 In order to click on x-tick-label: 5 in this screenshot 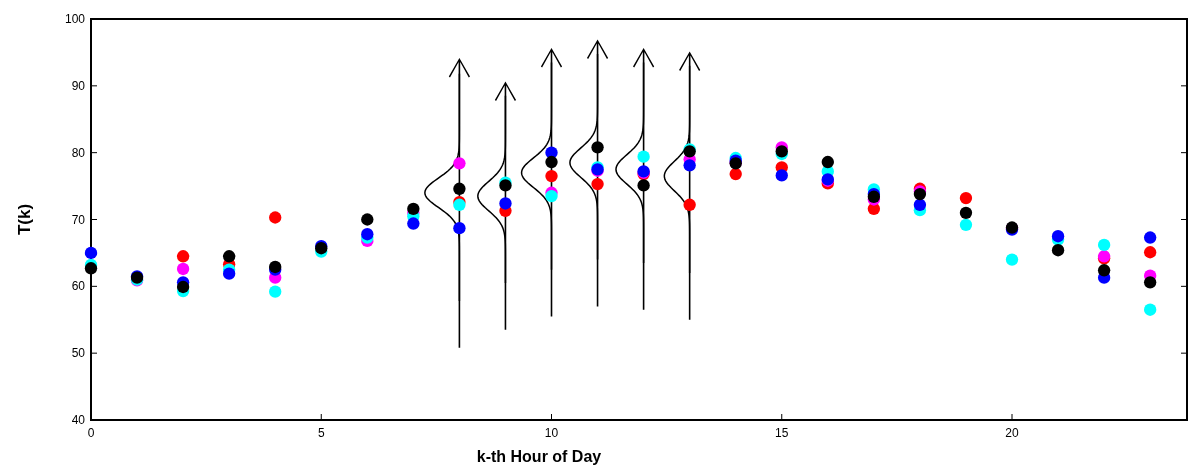, I will do `click(321, 433)`.